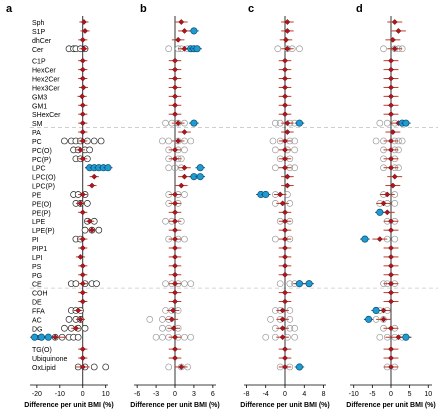 Image resolution: width=440 pixels, height=418 pixels. I want to click on class-label: PC(O), so click(42, 151).